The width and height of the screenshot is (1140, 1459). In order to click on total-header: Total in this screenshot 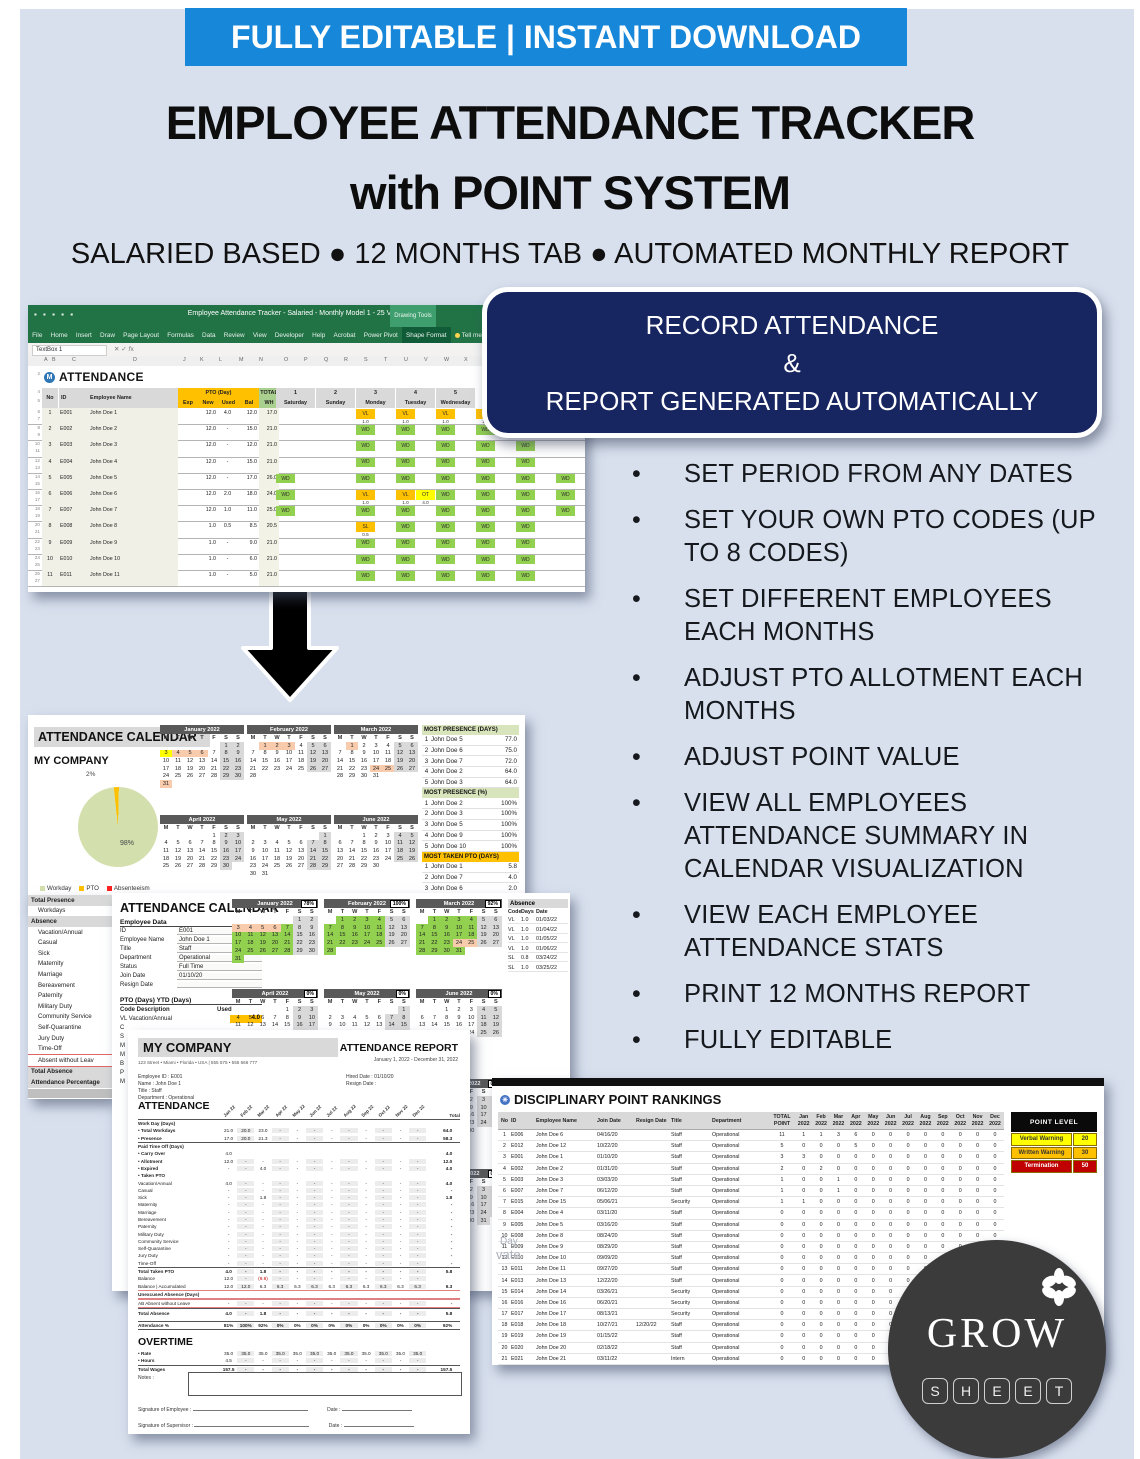, I will do `click(454, 1115)`.